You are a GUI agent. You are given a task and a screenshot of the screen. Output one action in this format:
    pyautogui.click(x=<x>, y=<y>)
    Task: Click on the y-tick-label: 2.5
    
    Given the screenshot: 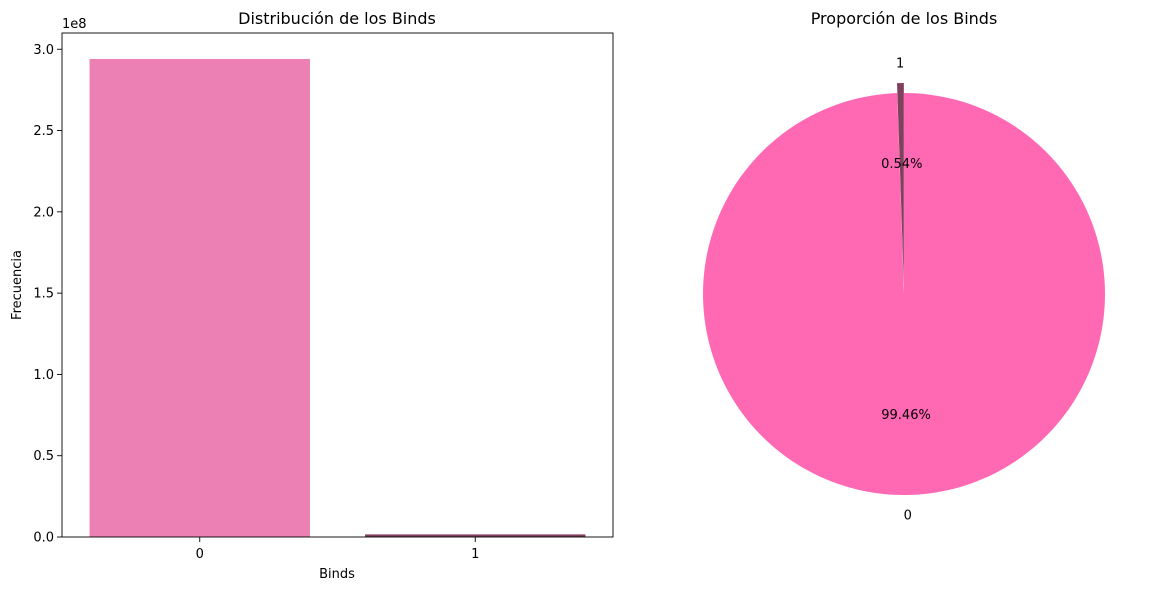 What is the action you would take?
    pyautogui.click(x=43, y=131)
    